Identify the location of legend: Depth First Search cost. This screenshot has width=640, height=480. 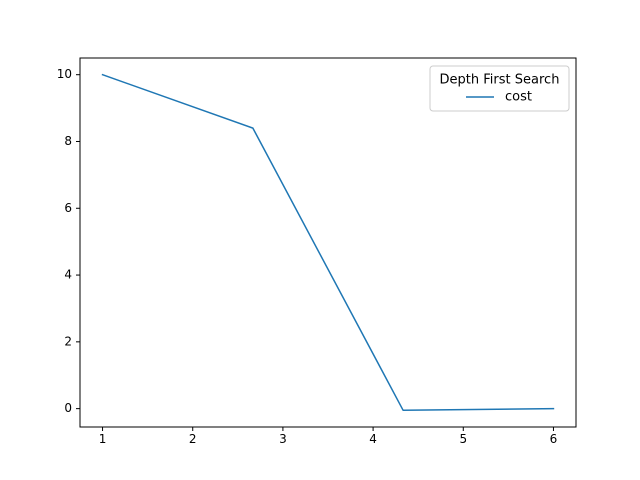
(499, 88).